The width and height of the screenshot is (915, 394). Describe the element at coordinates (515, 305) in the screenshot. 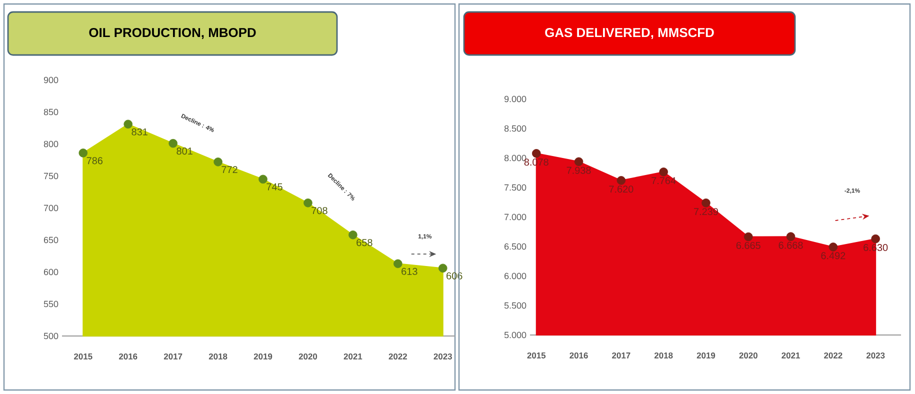

I see `y-tick-label: 5.500` at that location.